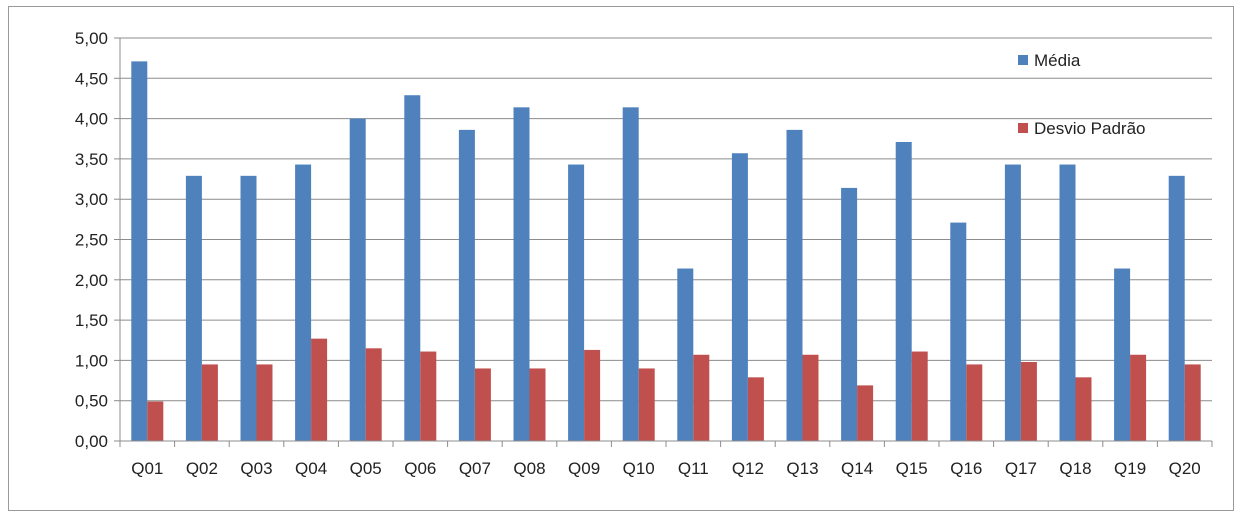 This screenshot has height=515, width=1240. What do you see at coordinates (1130, 468) in the screenshot?
I see `x-tick-label: Q19` at bounding box center [1130, 468].